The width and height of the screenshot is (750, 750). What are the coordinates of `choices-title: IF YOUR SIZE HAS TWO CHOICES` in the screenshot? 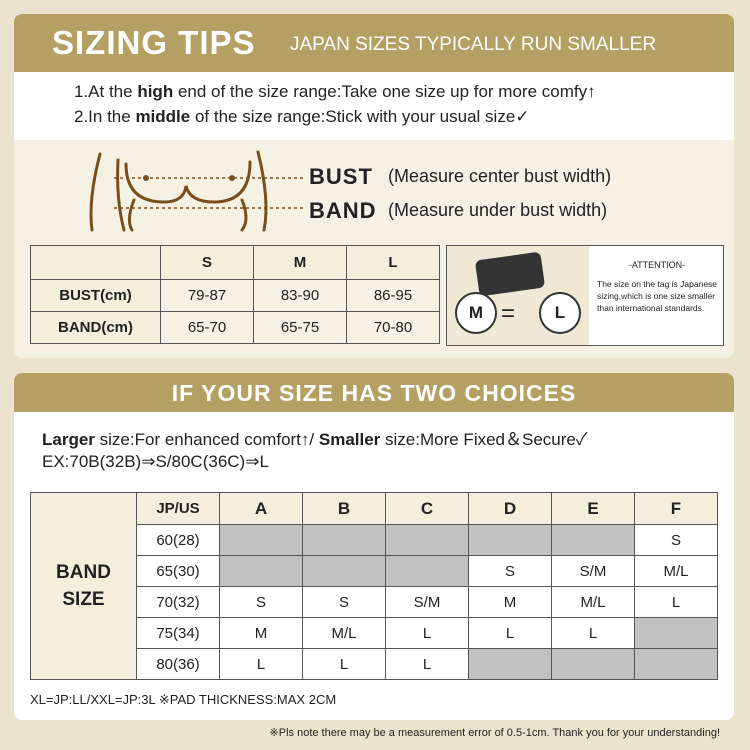 It's located at (374, 392).